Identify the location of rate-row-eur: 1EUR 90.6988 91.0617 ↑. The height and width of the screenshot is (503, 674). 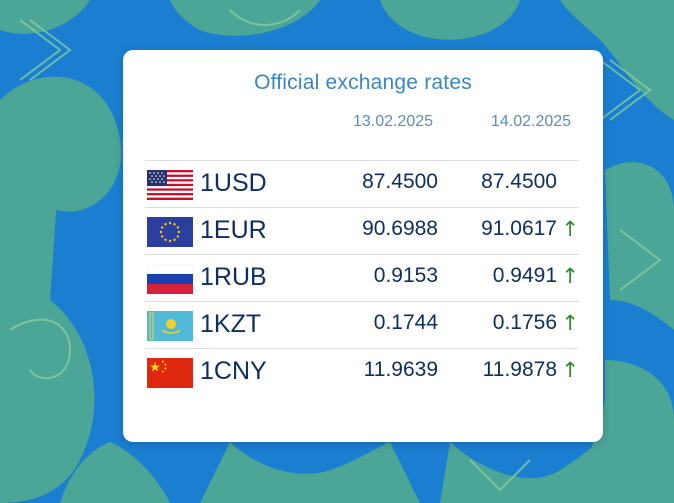
(362, 231).